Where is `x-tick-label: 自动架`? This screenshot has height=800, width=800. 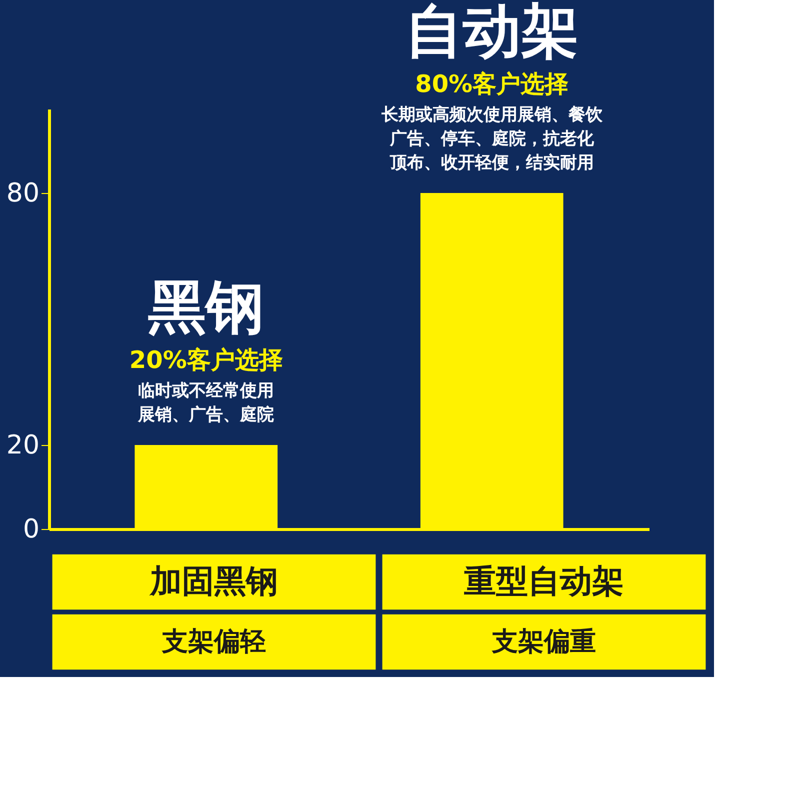 x-tick-label: 自动架 is located at coordinates (491, 32).